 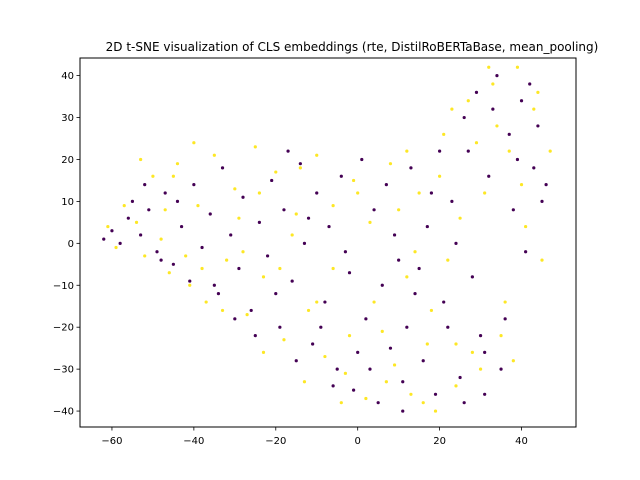 I want to click on x-tick-label: −60, so click(x=111, y=441).